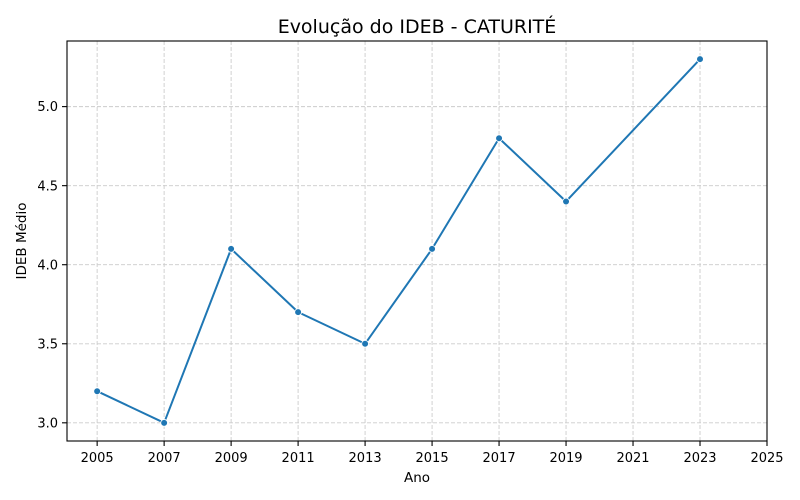 This screenshot has width=800, height=500. I want to click on x-tick-label: 2023, so click(699, 458).